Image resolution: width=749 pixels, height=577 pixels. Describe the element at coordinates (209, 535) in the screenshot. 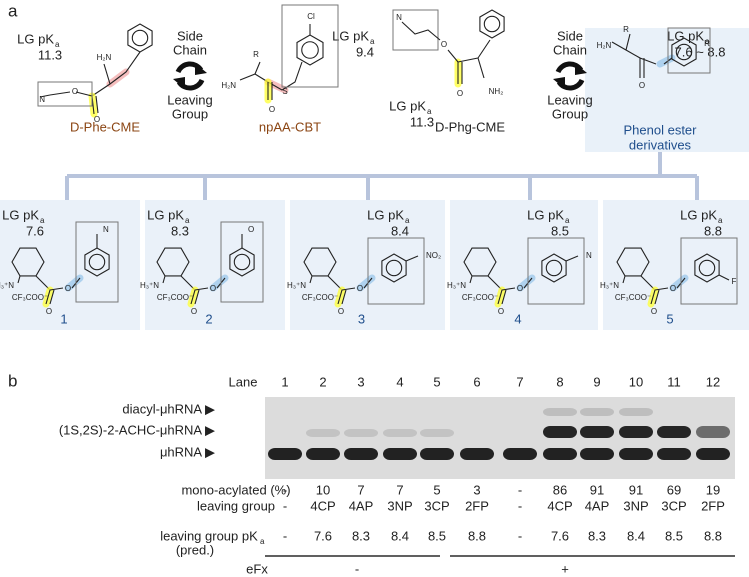

I see `row-label: leaving group pK` at that location.